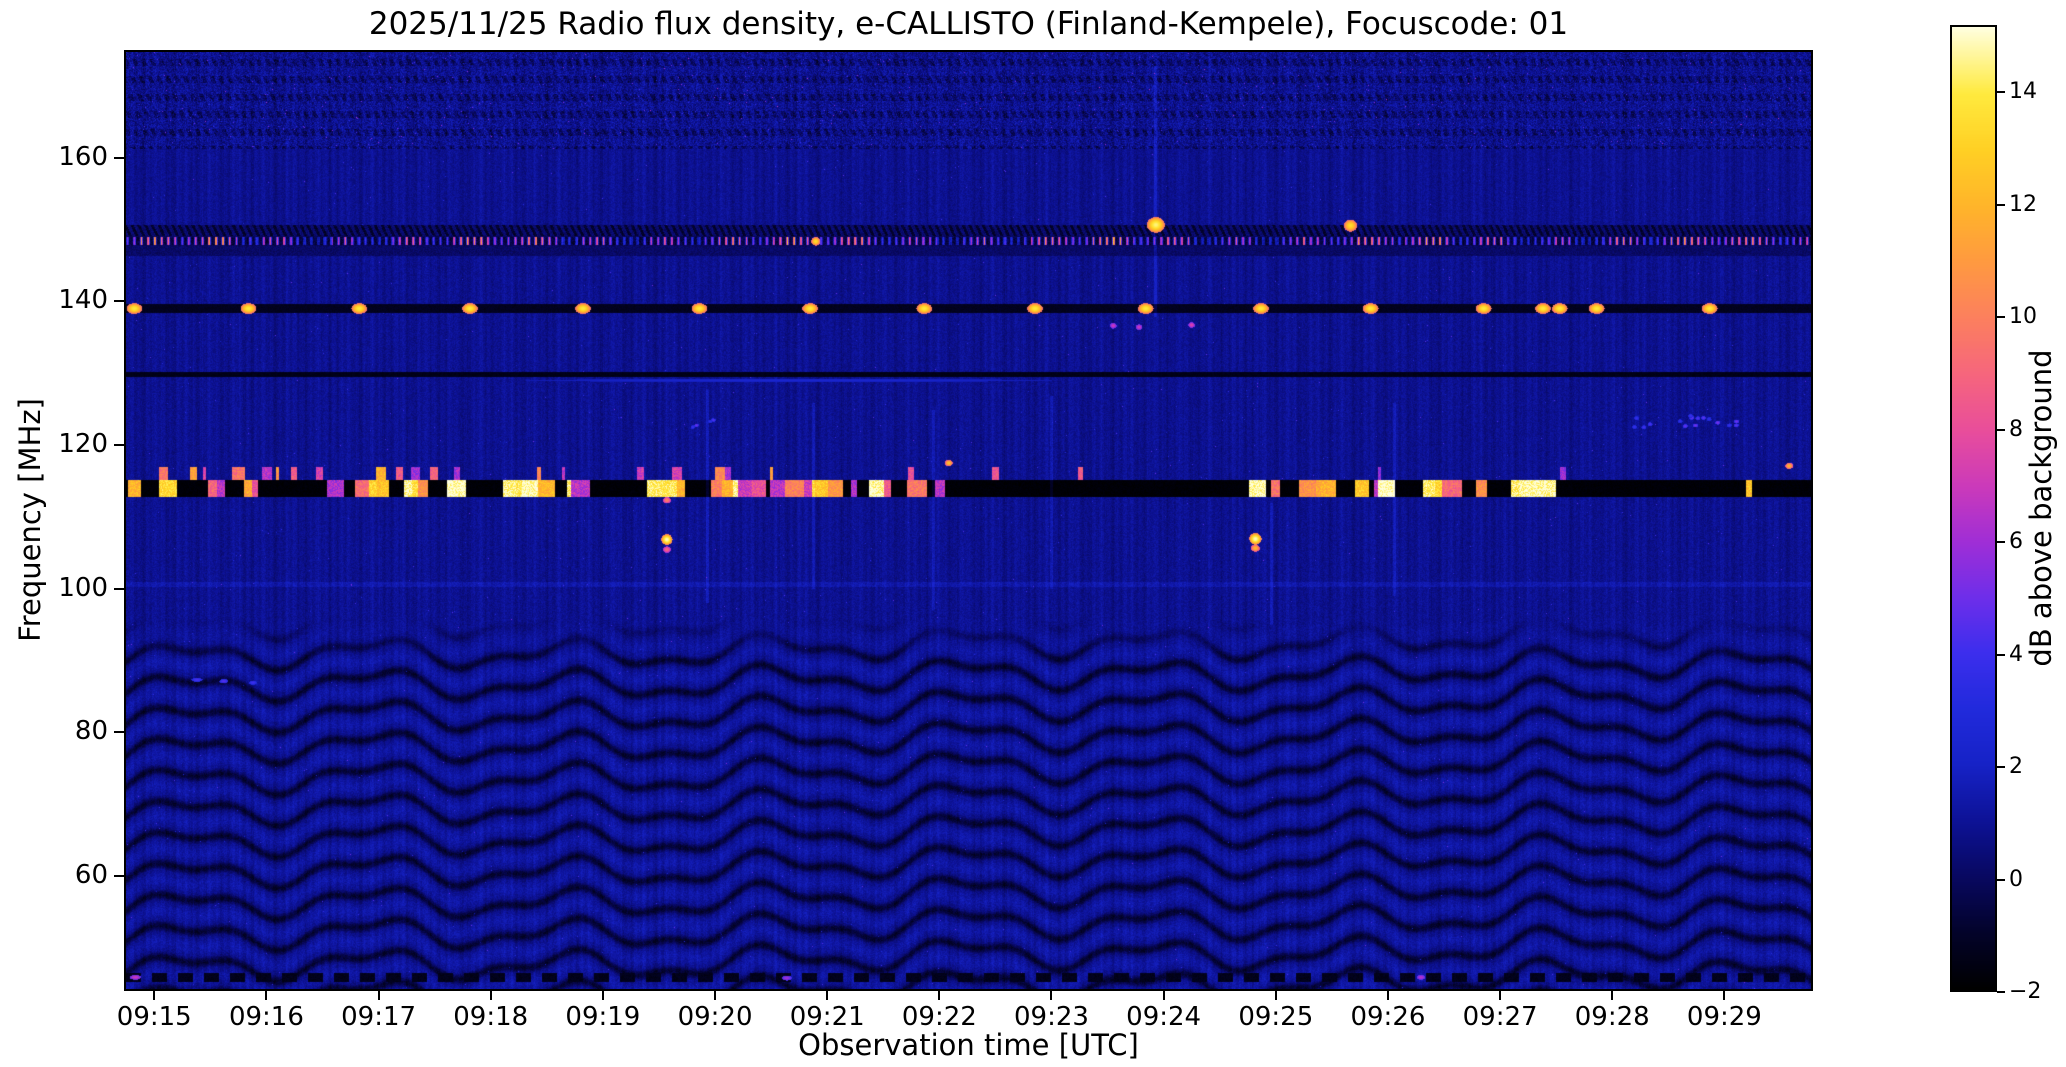 The height and width of the screenshot is (1067, 2066). I want to click on colorbar-tick-label: −2, so click(2025, 991).